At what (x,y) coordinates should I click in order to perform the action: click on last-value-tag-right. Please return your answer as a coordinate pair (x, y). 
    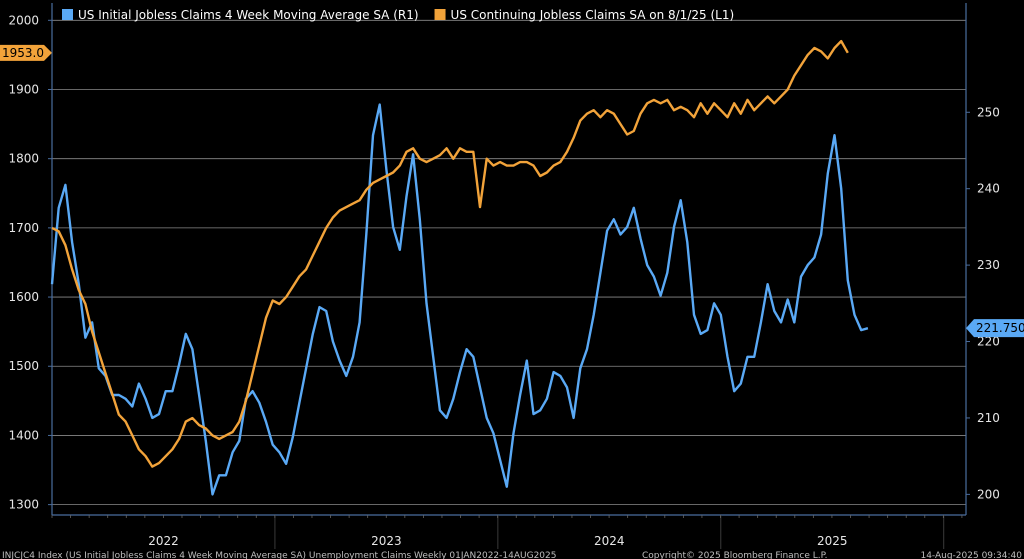
    Looking at the image, I should click on (995, 328).